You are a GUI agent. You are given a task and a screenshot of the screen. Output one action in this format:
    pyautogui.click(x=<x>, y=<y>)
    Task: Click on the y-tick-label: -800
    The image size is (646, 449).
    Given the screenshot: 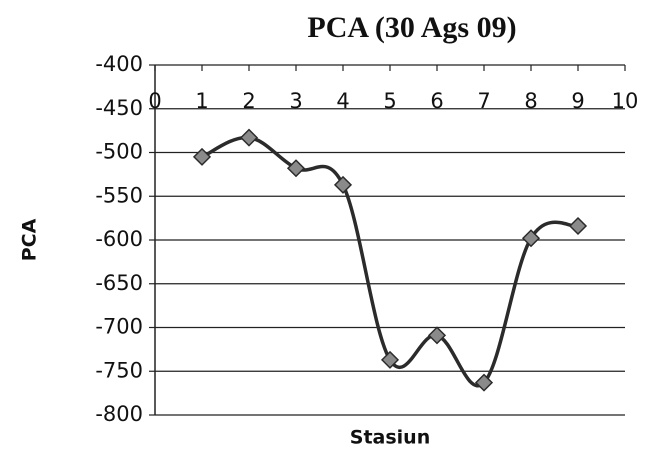 What is the action you would take?
    pyautogui.click(x=119, y=414)
    